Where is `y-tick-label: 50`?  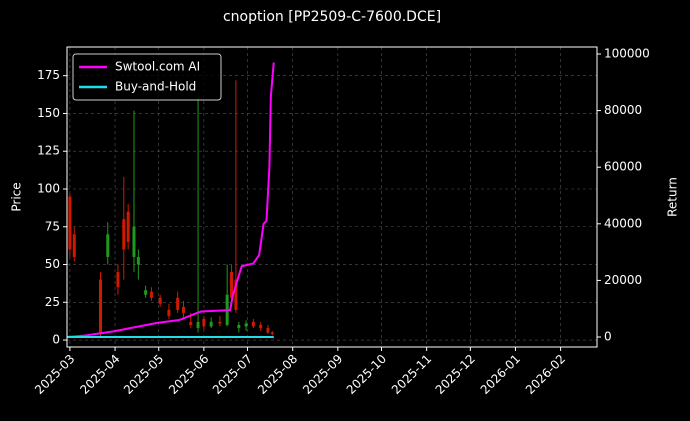
y-tick-label: 50 is located at coordinates (52, 264).